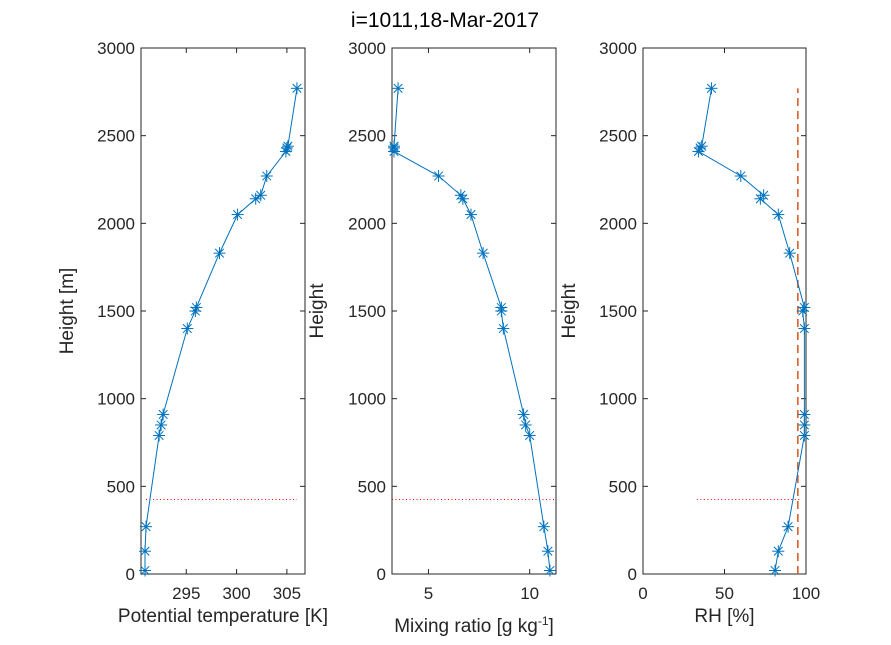 This screenshot has height=645, width=891. What do you see at coordinates (428, 593) in the screenshot?
I see `x-tick-label: 5` at bounding box center [428, 593].